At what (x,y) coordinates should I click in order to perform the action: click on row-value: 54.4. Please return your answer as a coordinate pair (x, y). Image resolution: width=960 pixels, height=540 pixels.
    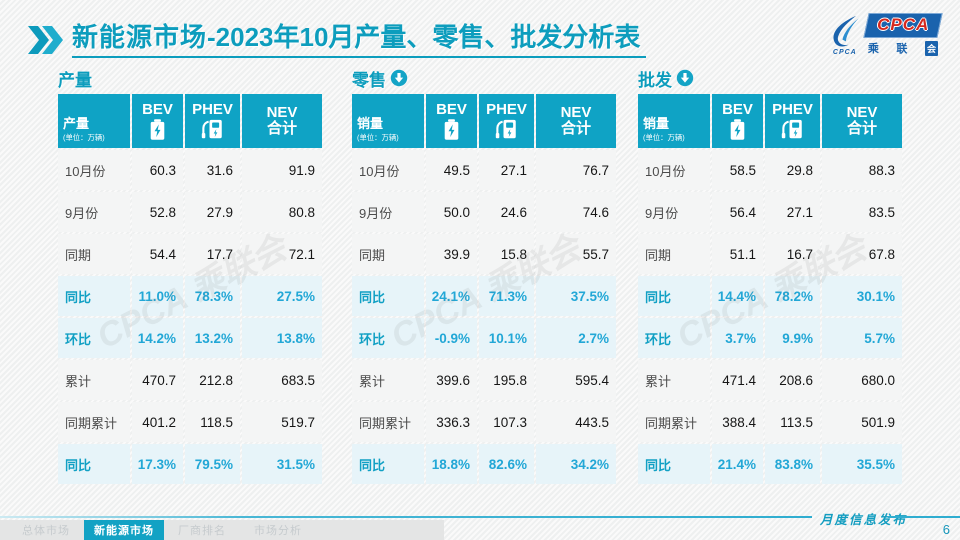
    Looking at the image, I should click on (157, 254).